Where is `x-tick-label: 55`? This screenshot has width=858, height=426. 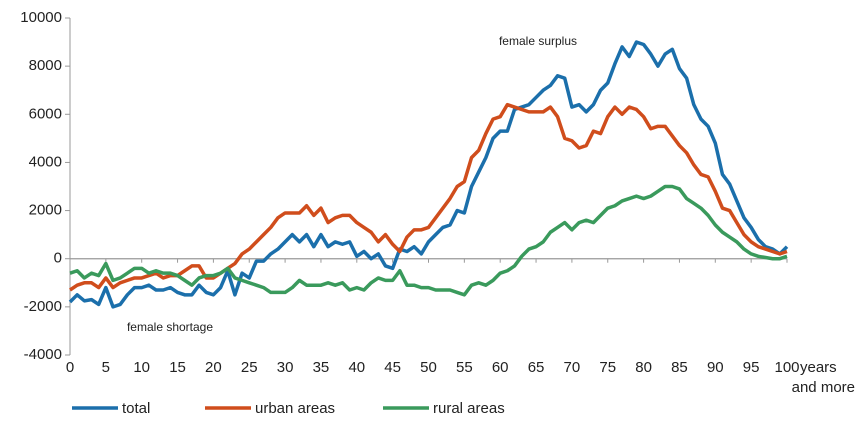 x-tick-label: 55 is located at coordinates (464, 367).